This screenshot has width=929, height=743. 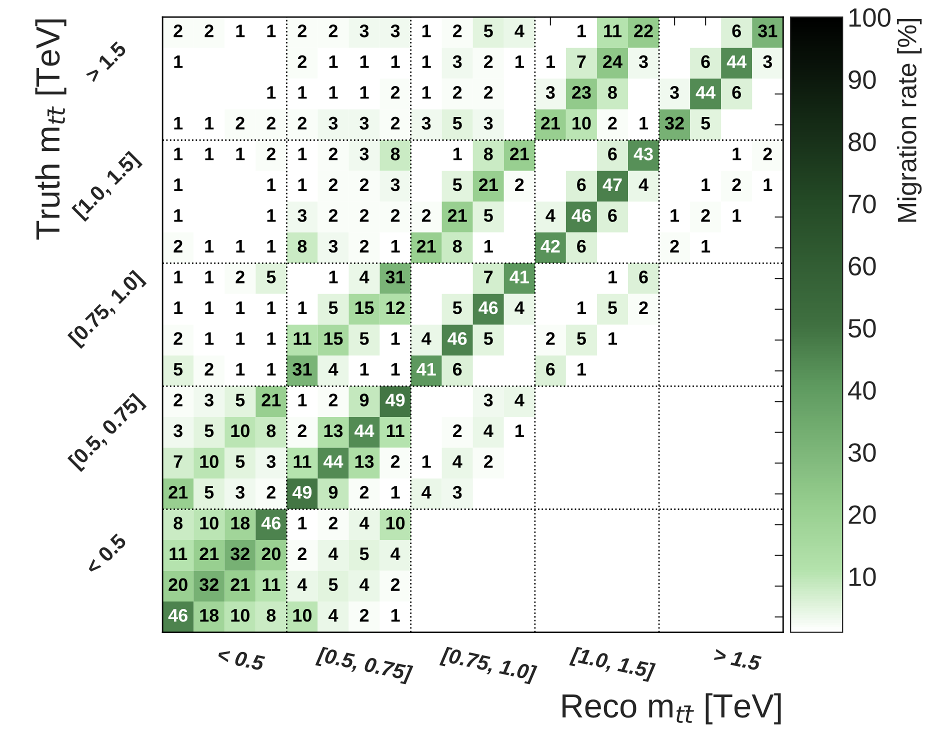 What do you see at coordinates (612, 61) in the screenshot?
I see `data-label: 24` at bounding box center [612, 61].